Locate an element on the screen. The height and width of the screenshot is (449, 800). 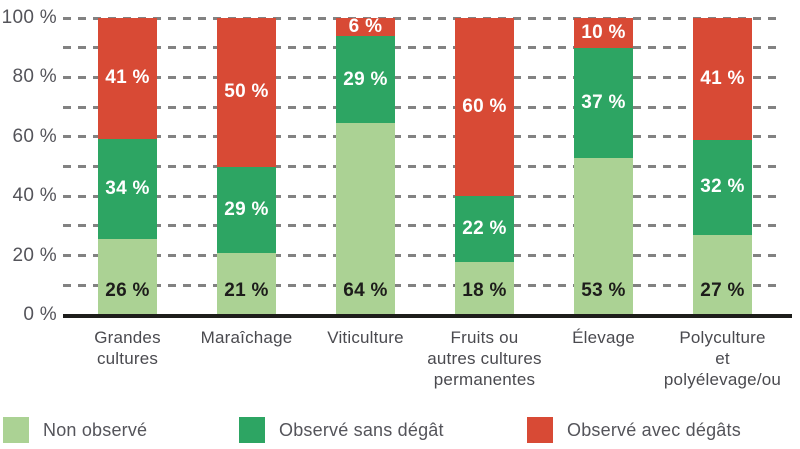
category-label-fruits-ou: Fruits ou autres cultures permanentes is located at coordinates (484, 358).